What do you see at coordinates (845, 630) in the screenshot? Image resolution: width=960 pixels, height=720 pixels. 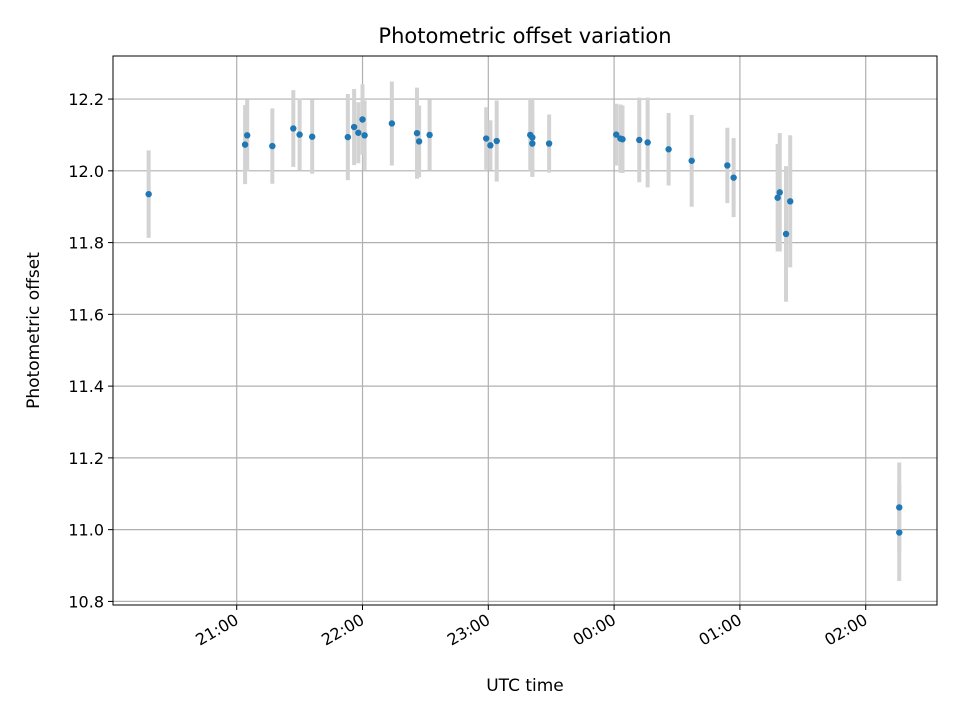 I see `x-tick-label: 02:00` at bounding box center [845, 630].